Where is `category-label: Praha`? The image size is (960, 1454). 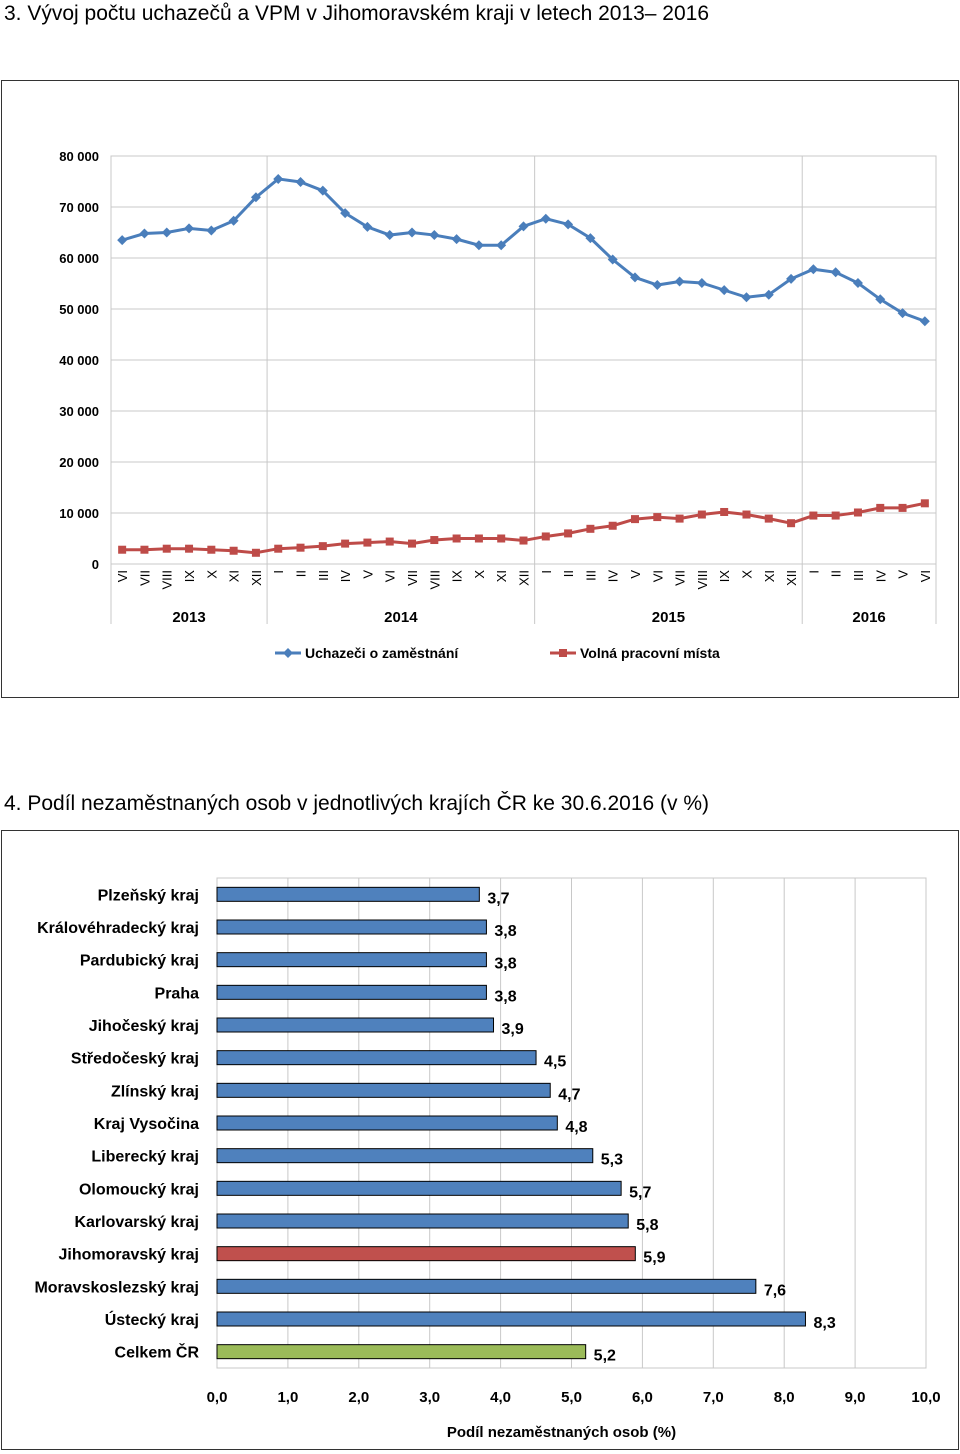
category-label: Praha is located at coordinates (177, 993).